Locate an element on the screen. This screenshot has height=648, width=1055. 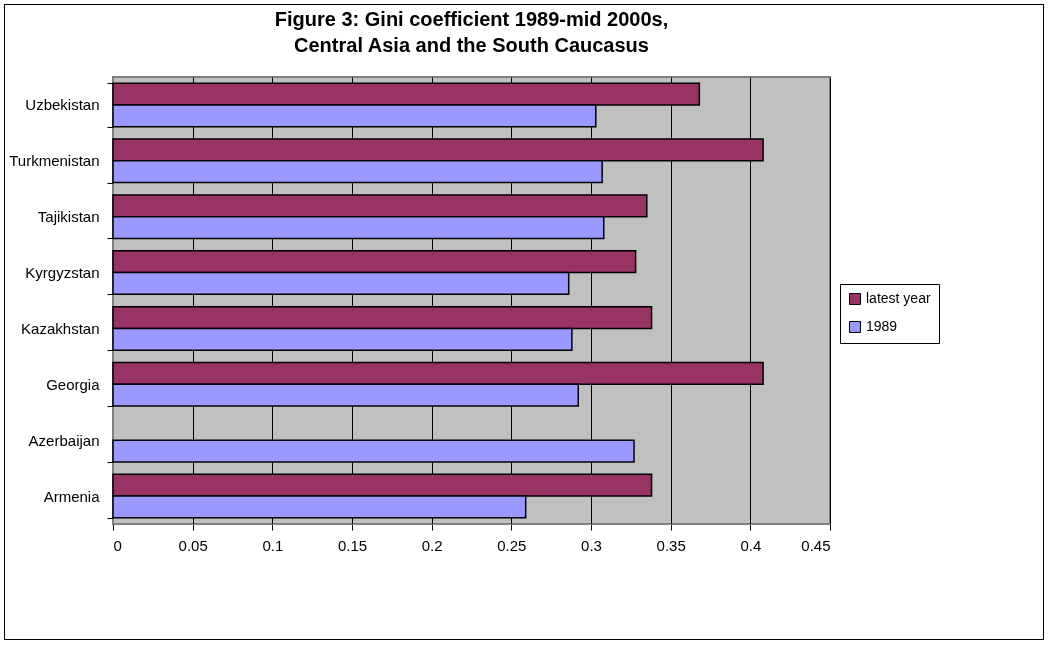
x-tick-label: 0.05 is located at coordinates (193, 545).